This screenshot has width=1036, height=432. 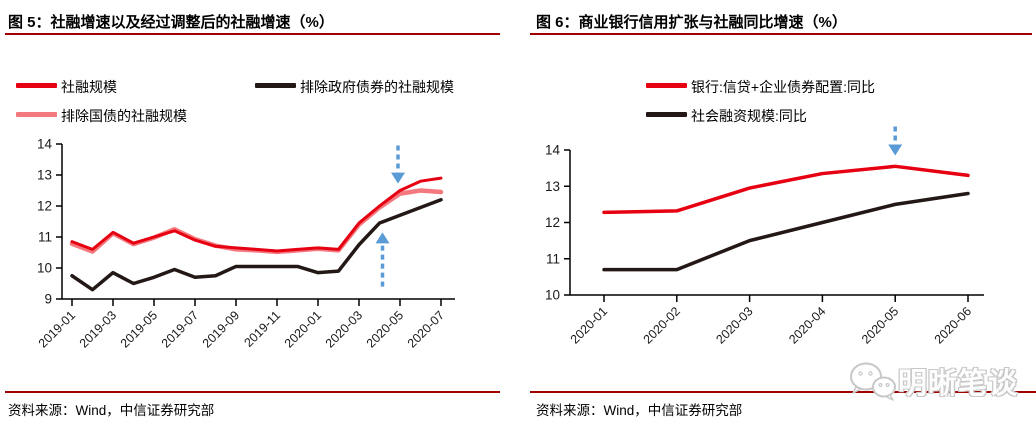 I want to click on legend-swatch-bank, so click(x=666, y=85).